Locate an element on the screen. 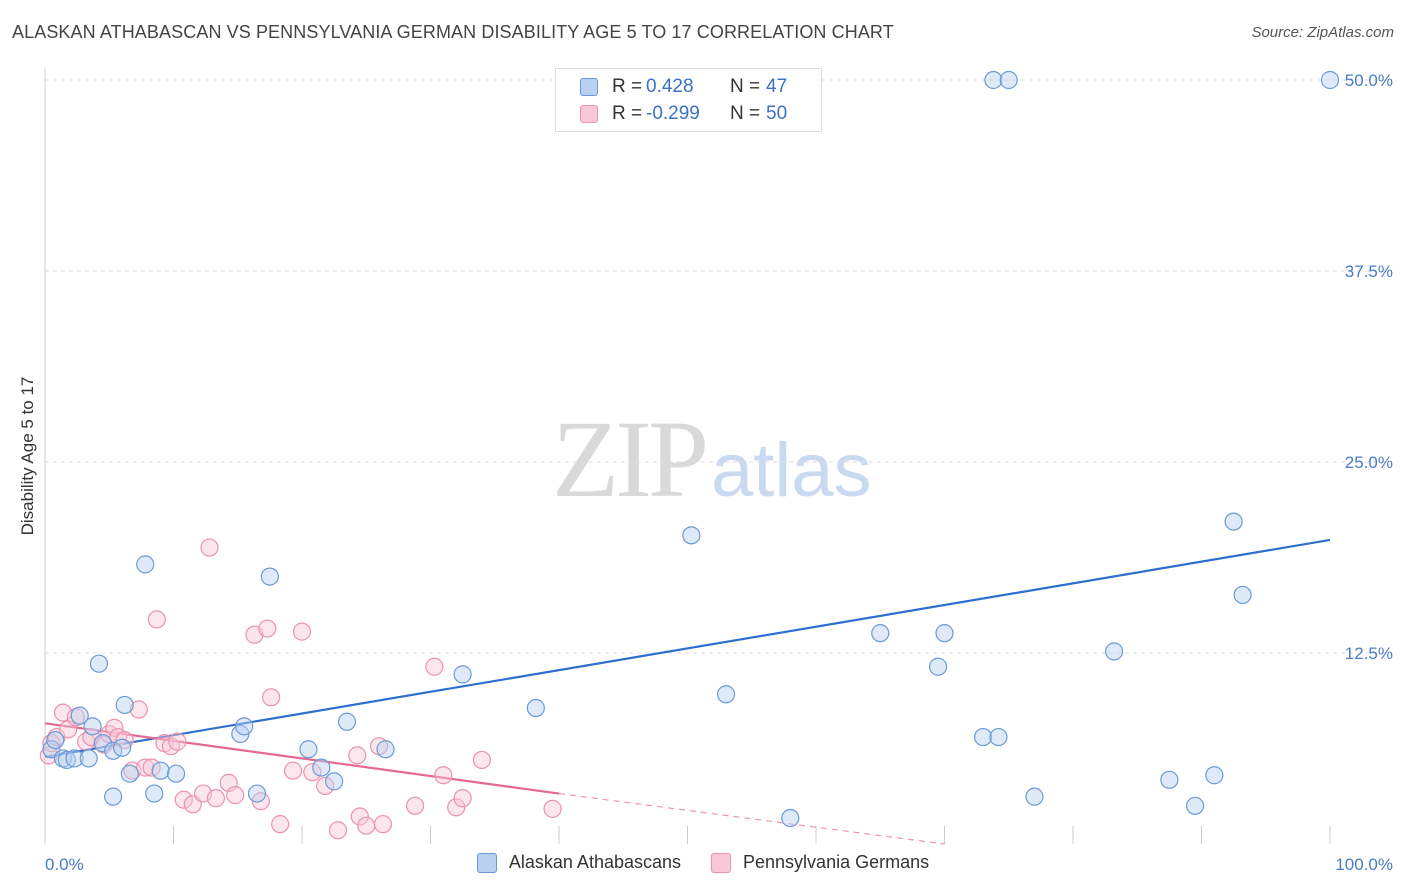  trend-line-pennsylvania-germans is located at coordinates (302, 758).